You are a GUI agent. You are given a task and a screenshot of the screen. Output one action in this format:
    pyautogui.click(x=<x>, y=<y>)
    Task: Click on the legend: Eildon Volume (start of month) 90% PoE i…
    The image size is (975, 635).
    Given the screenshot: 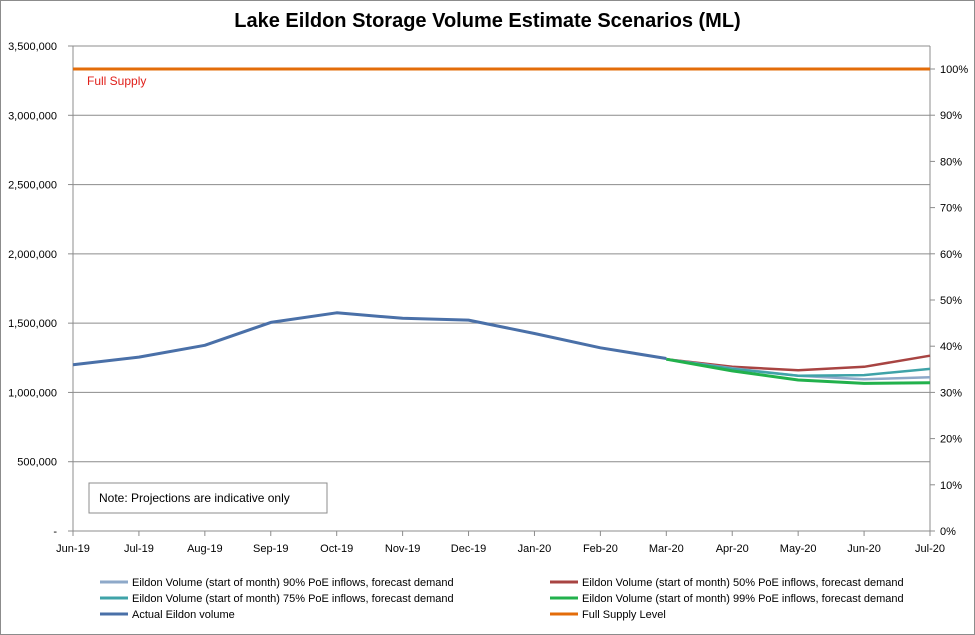 What is the action you would take?
    pyautogui.click(x=502, y=599)
    